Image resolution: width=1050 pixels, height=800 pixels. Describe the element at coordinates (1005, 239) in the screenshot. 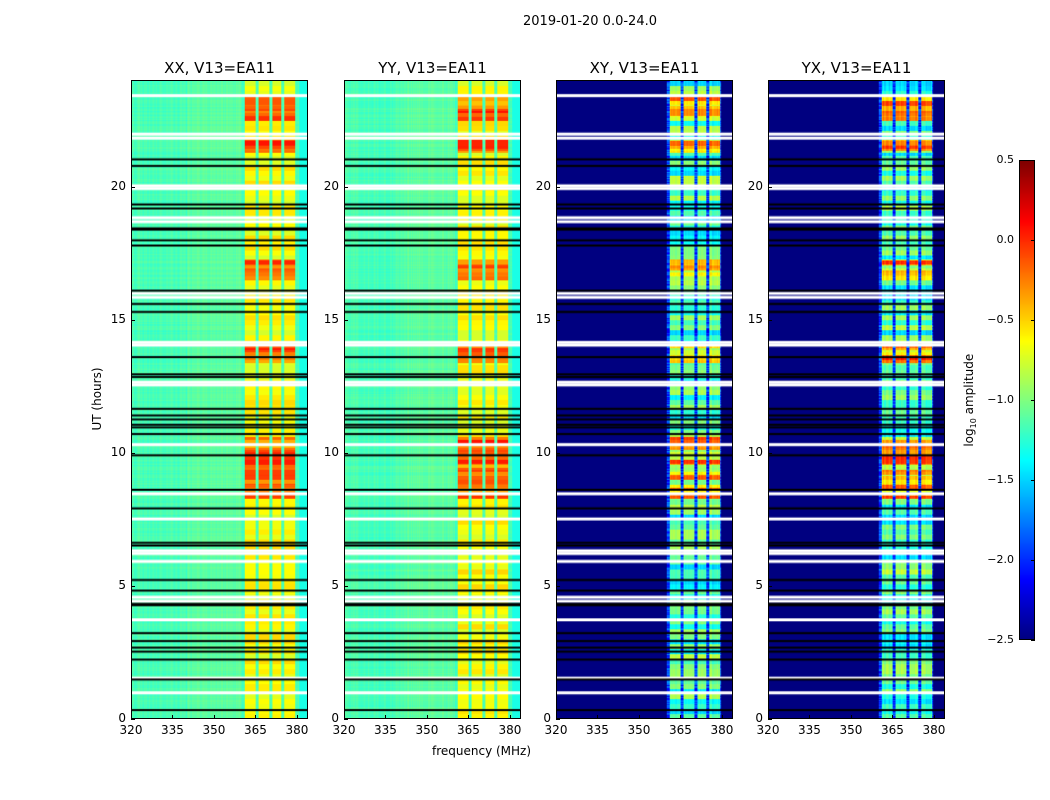

I see `colorbar-tick-label: 0.0` at that location.